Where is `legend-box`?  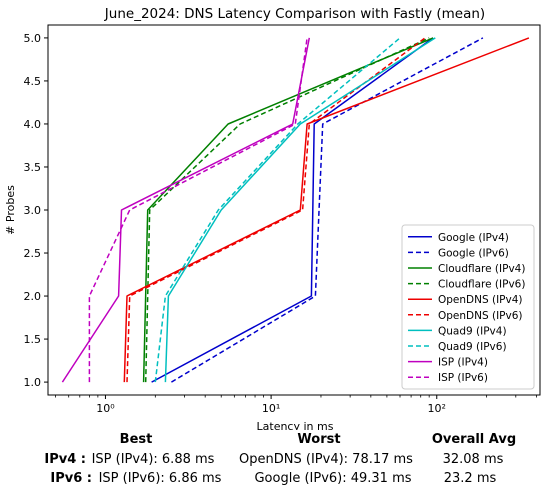 legend-box is located at coordinates (468, 307).